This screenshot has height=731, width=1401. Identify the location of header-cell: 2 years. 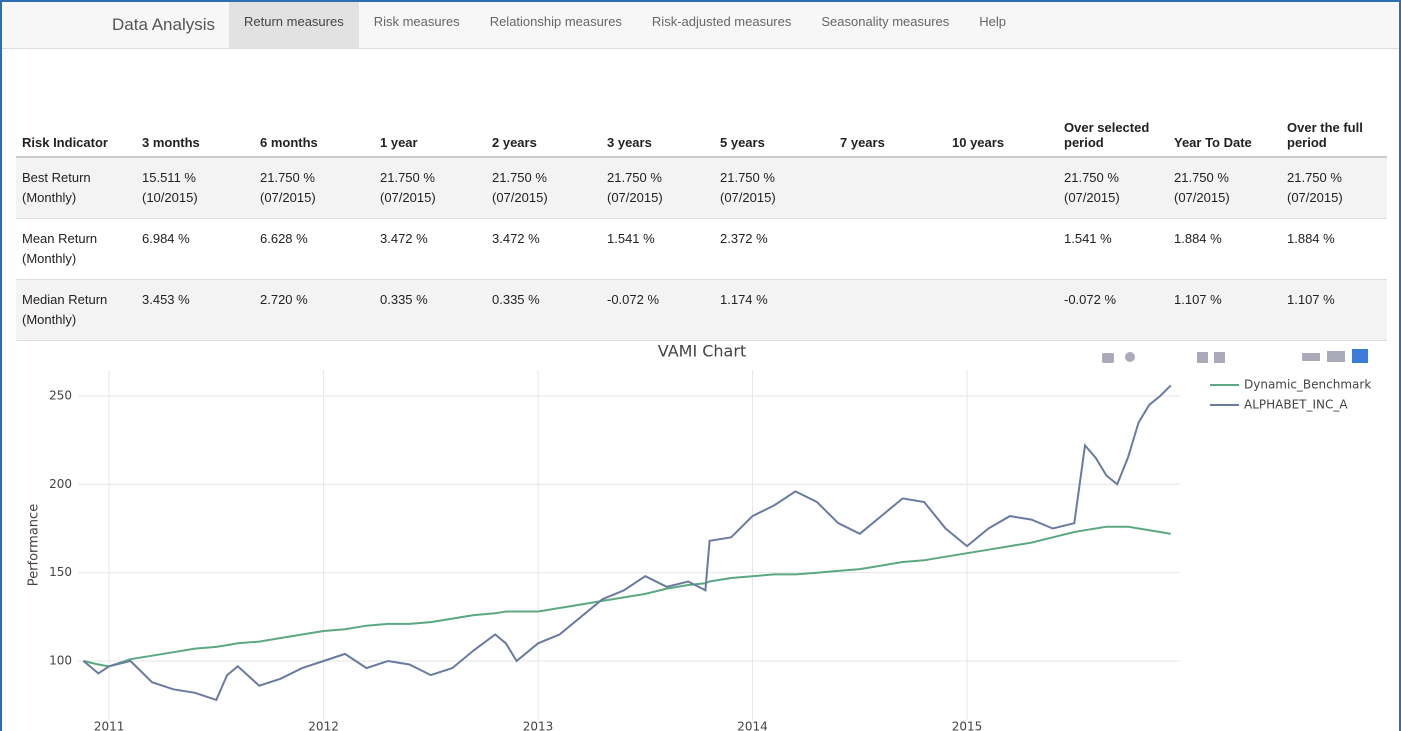
(543, 109).